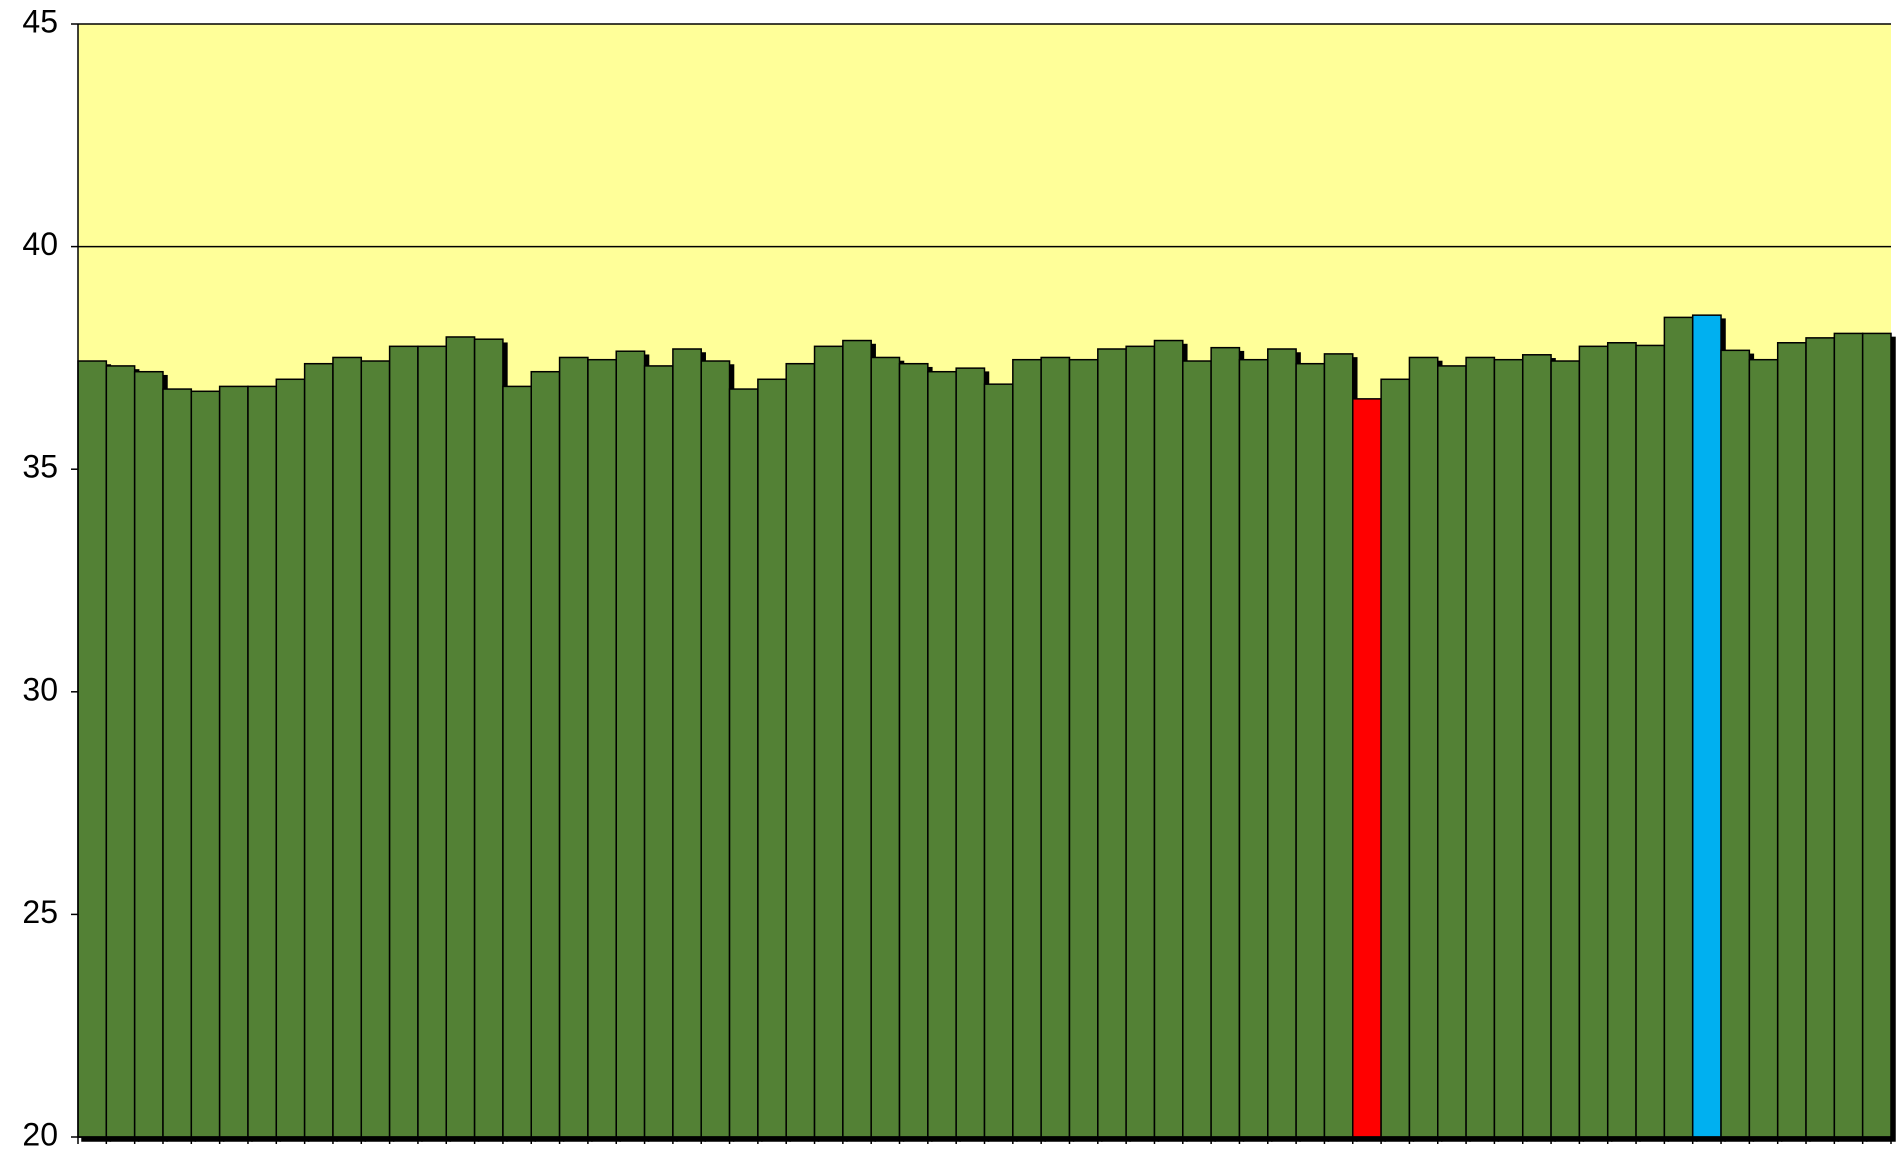 This screenshot has width=1901, height=1154. I want to click on y-tick-label: 45, so click(40, 21).